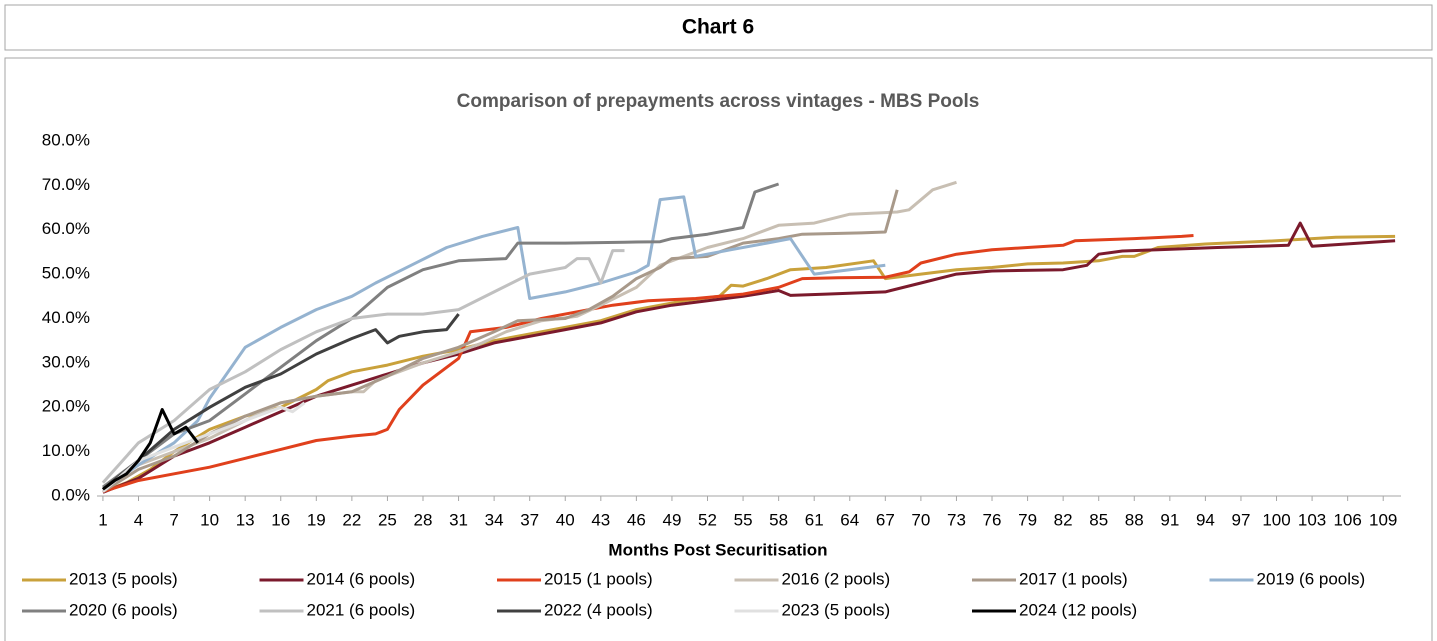  I want to click on legend-label: 2022 (4 pools), so click(598, 609).